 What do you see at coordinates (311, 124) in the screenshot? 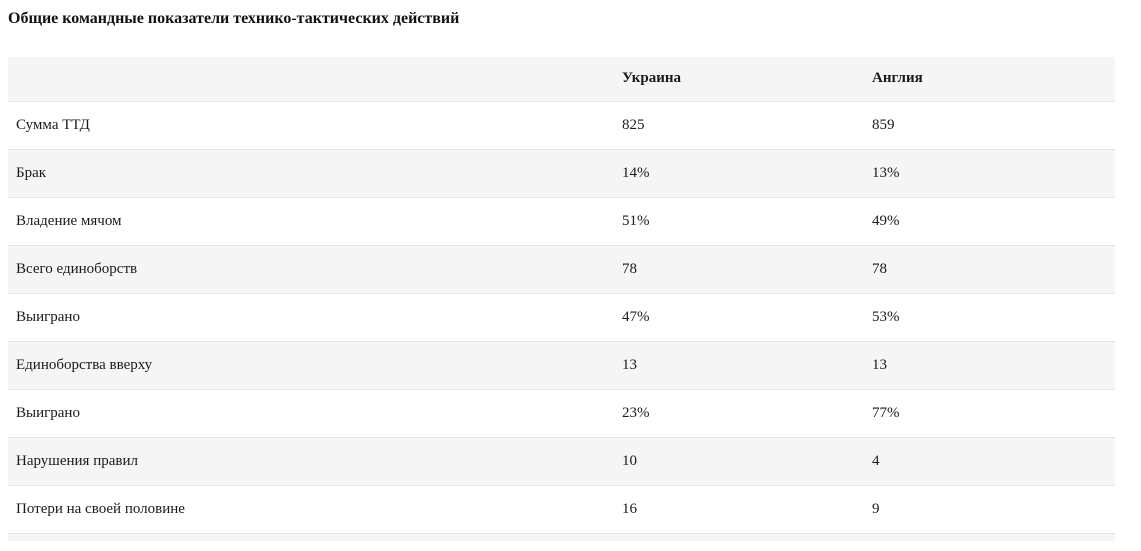
I see `metric-label: Сумма ТТД` at bounding box center [311, 124].